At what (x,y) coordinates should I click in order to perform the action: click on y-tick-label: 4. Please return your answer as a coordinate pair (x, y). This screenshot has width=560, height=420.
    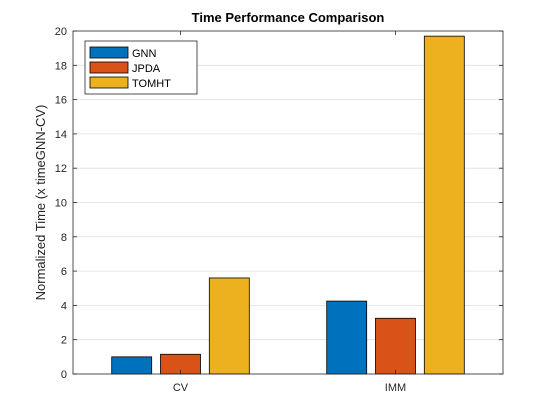
    Looking at the image, I should click on (64, 306).